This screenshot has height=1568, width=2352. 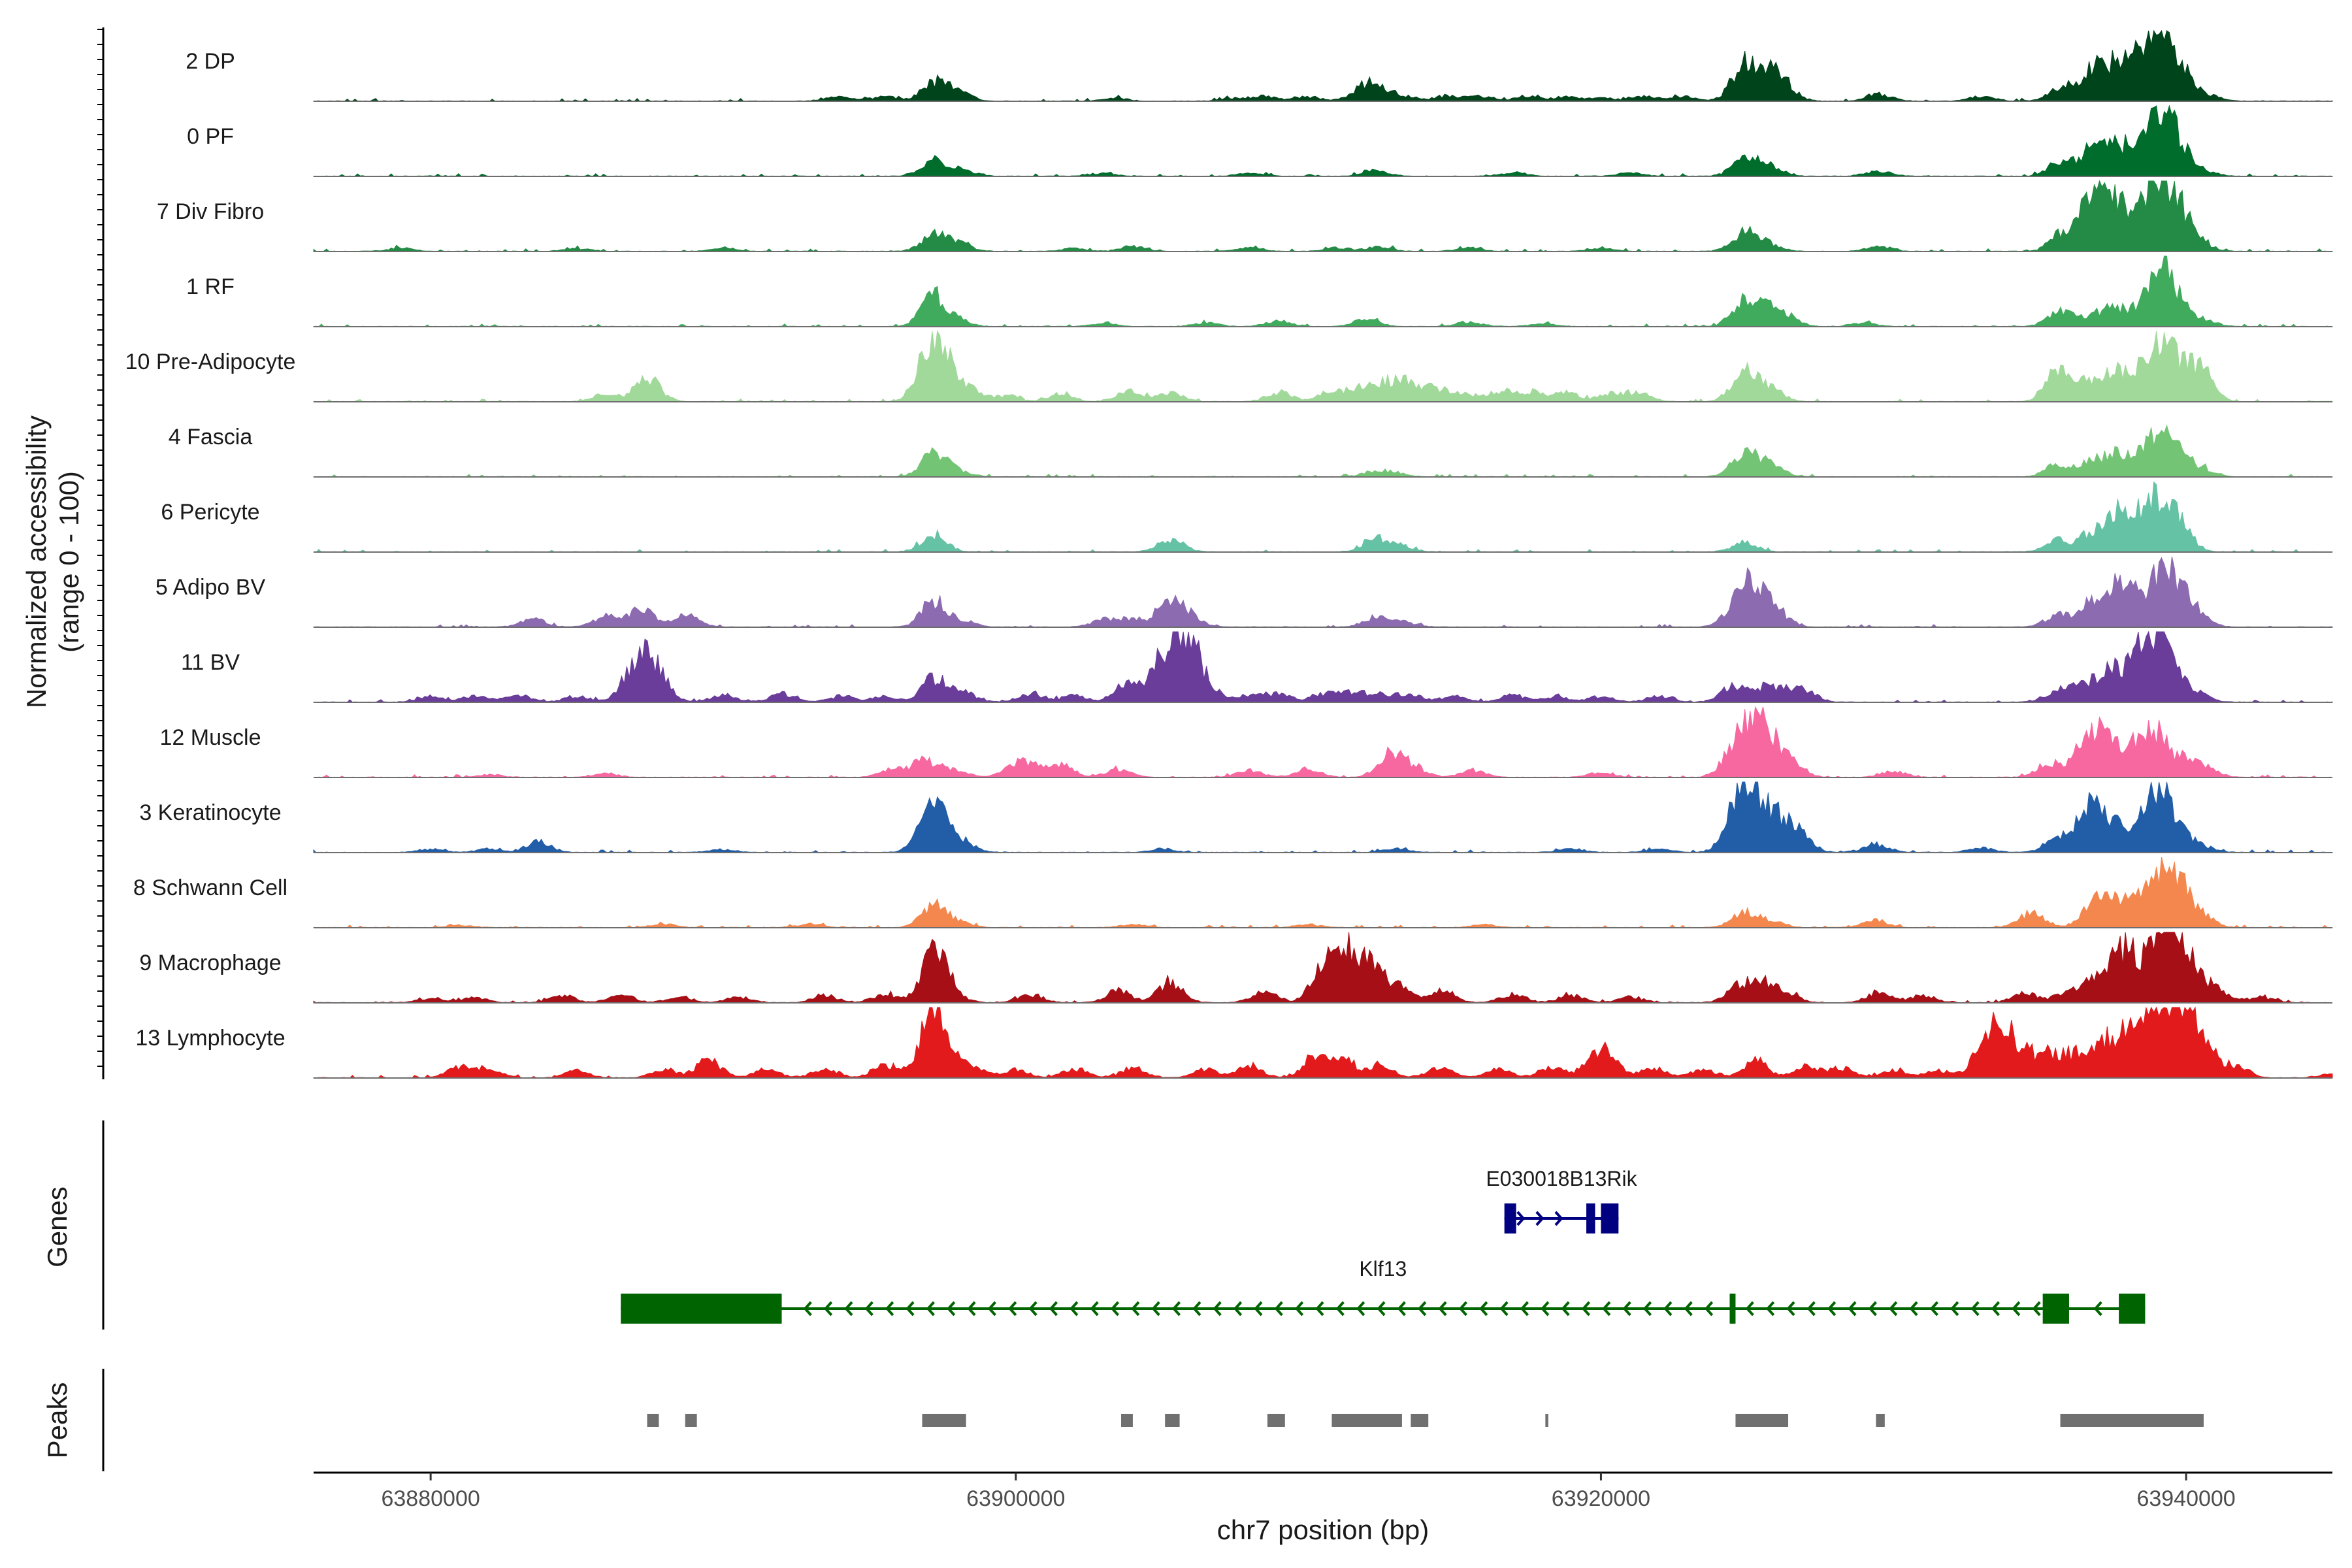 What do you see at coordinates (1236, 817) in the screenshot?
I see `track-3-keratinocyte: 3 Keratinocyte` at bounding box center [1236, 817].